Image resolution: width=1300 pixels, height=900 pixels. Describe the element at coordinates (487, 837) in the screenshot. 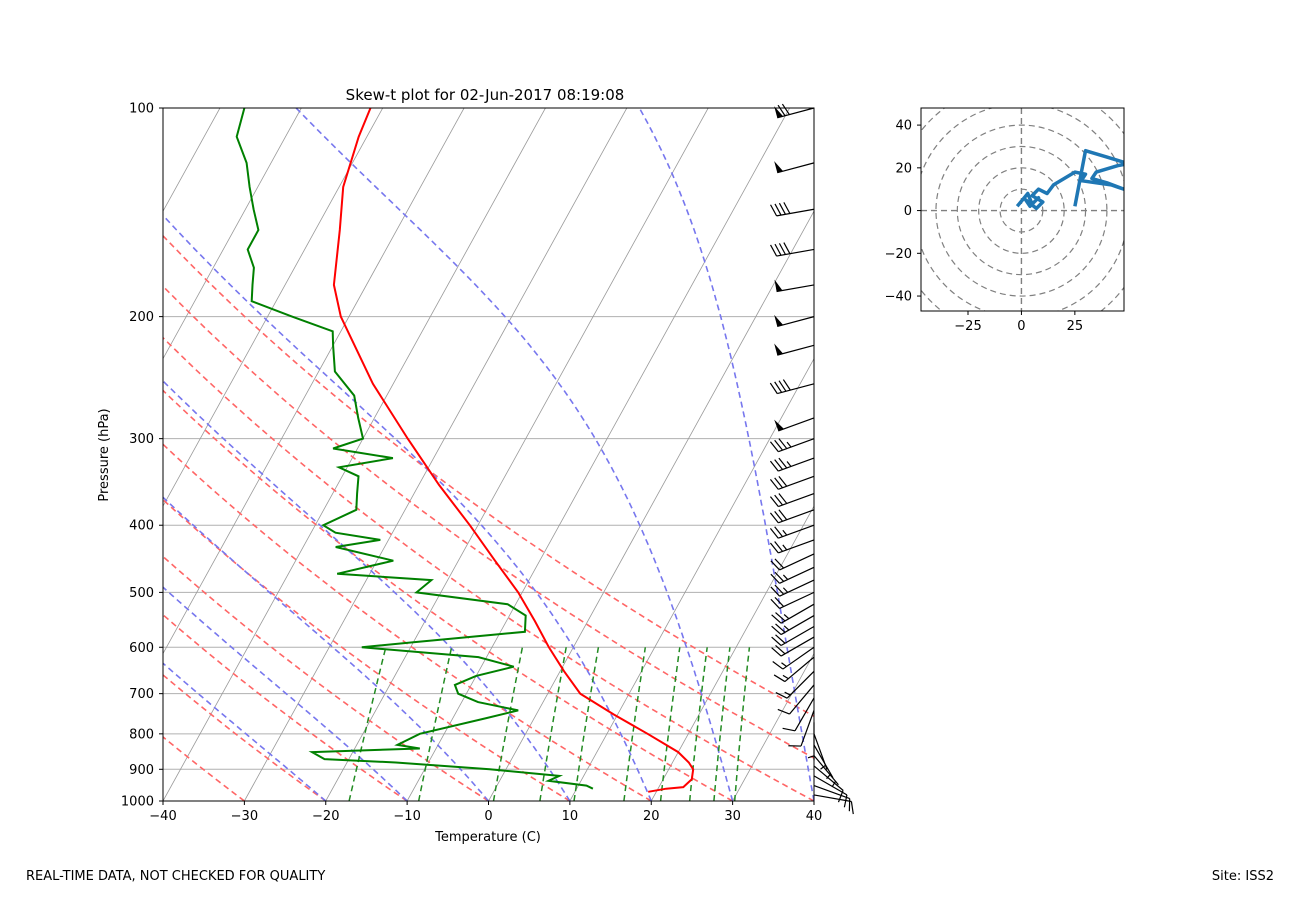

I see `x-axis-label: Temperature (C)` at that location.